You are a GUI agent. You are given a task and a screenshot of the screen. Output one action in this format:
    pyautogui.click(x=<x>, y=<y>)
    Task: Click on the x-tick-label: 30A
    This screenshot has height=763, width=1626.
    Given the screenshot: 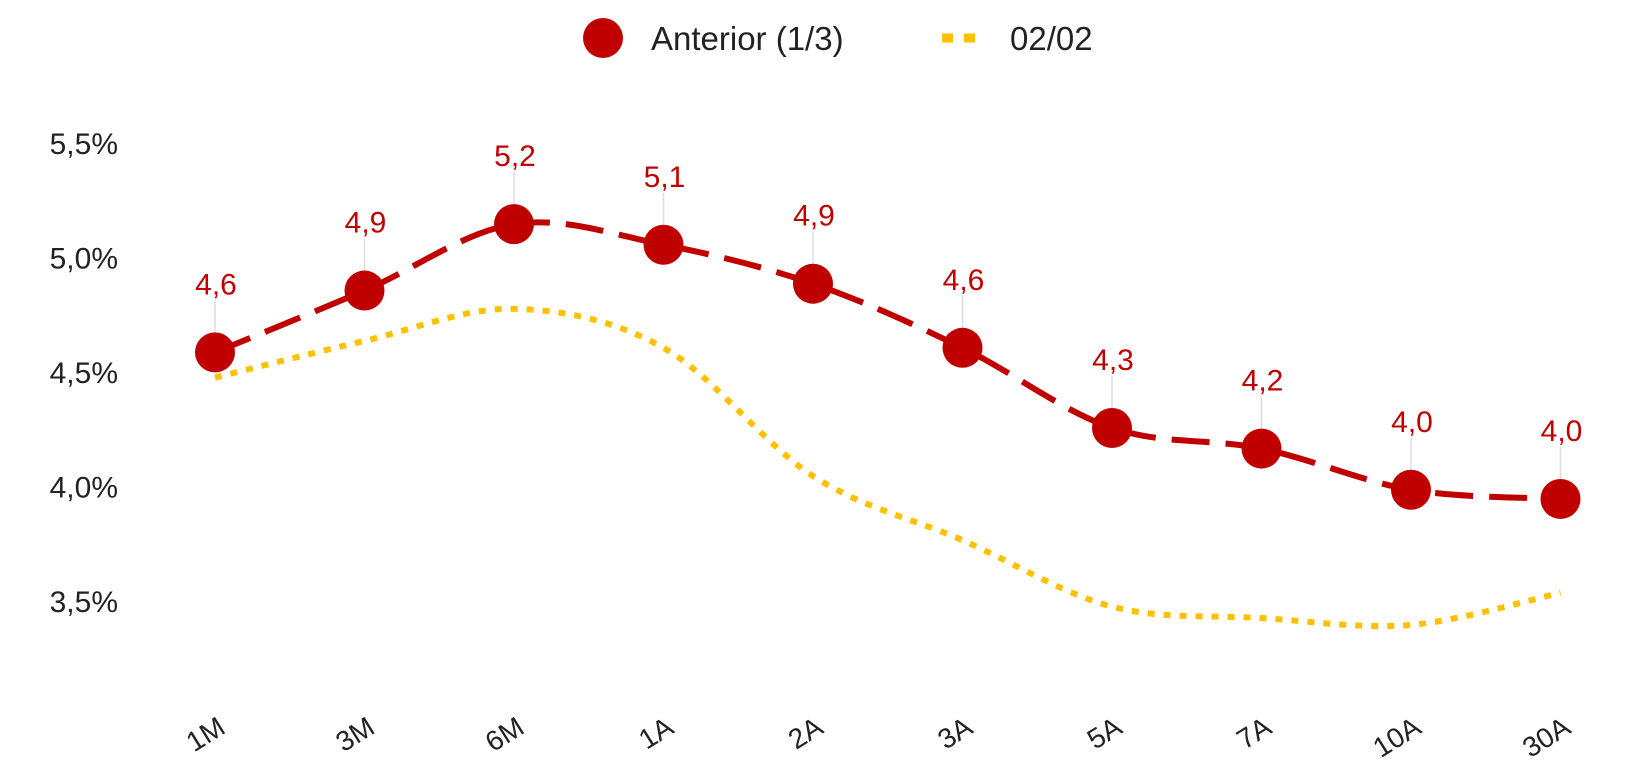 What is the action you would take?
    pyautogui.click(x=1546, y=737)
    